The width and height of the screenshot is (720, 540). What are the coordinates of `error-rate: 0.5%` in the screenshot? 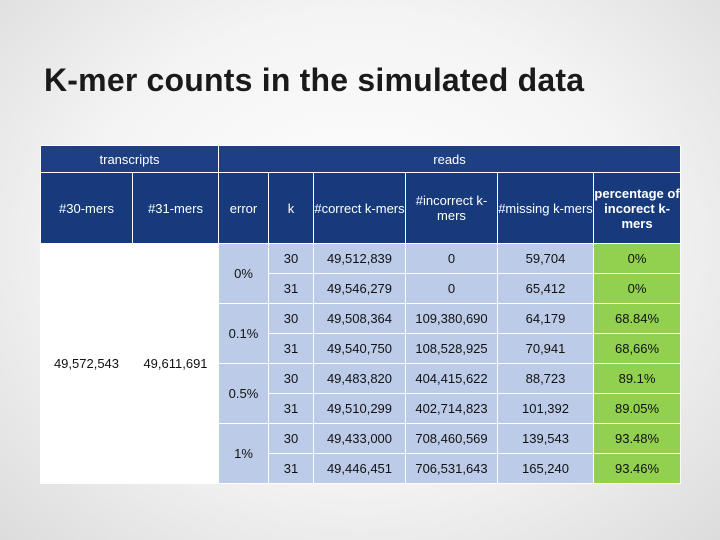 It's located at (243, 393).